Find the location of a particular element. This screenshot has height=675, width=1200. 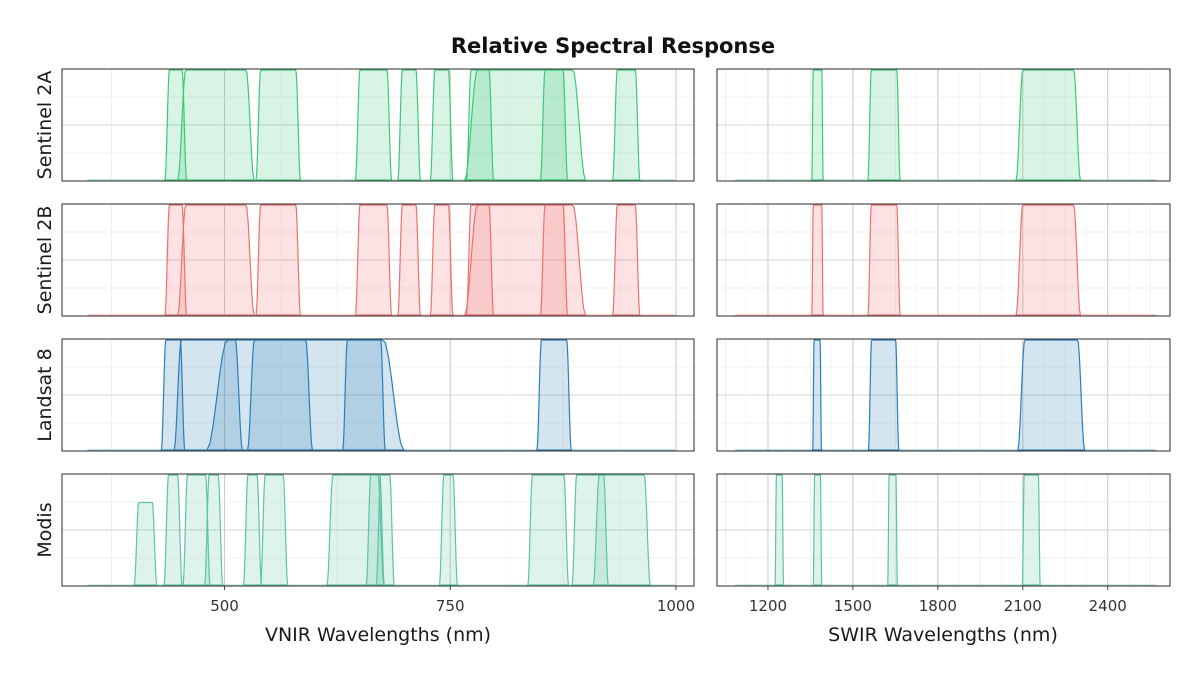

chart-title: Relative Spectral Response is located at coordinates (613, 46).